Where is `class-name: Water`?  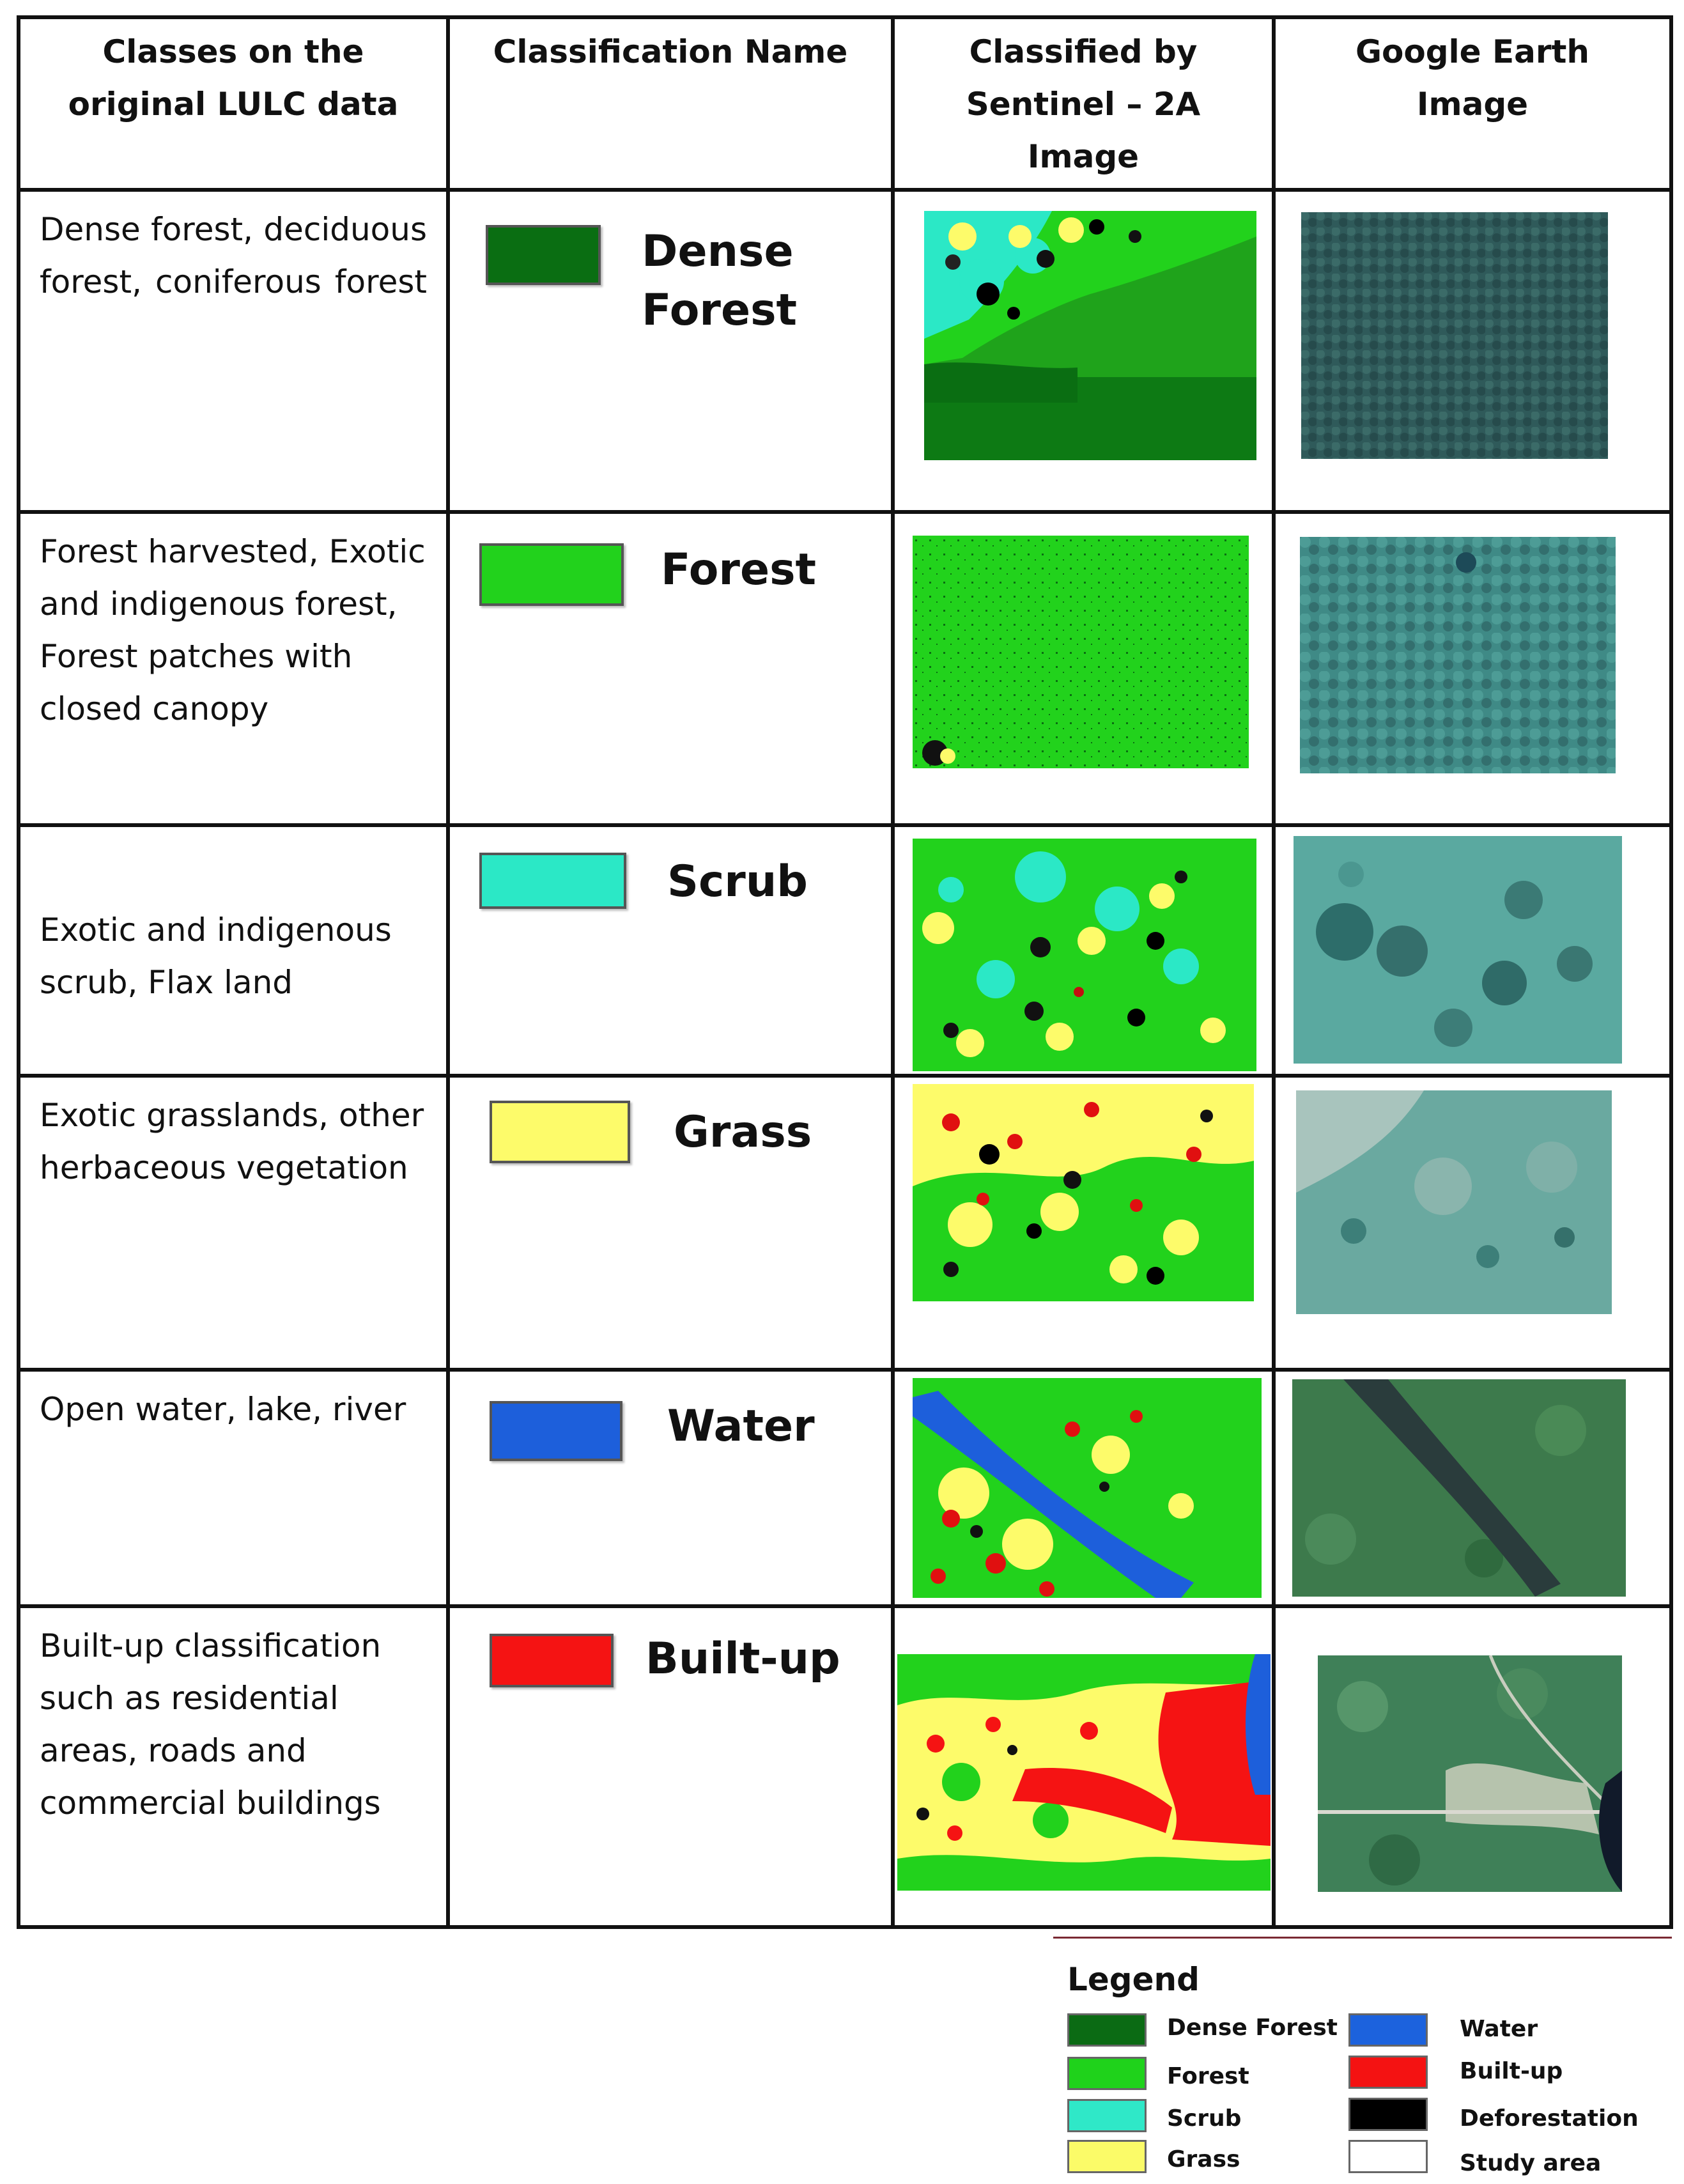 class-name: Water is located at coordinates (741, 1426).